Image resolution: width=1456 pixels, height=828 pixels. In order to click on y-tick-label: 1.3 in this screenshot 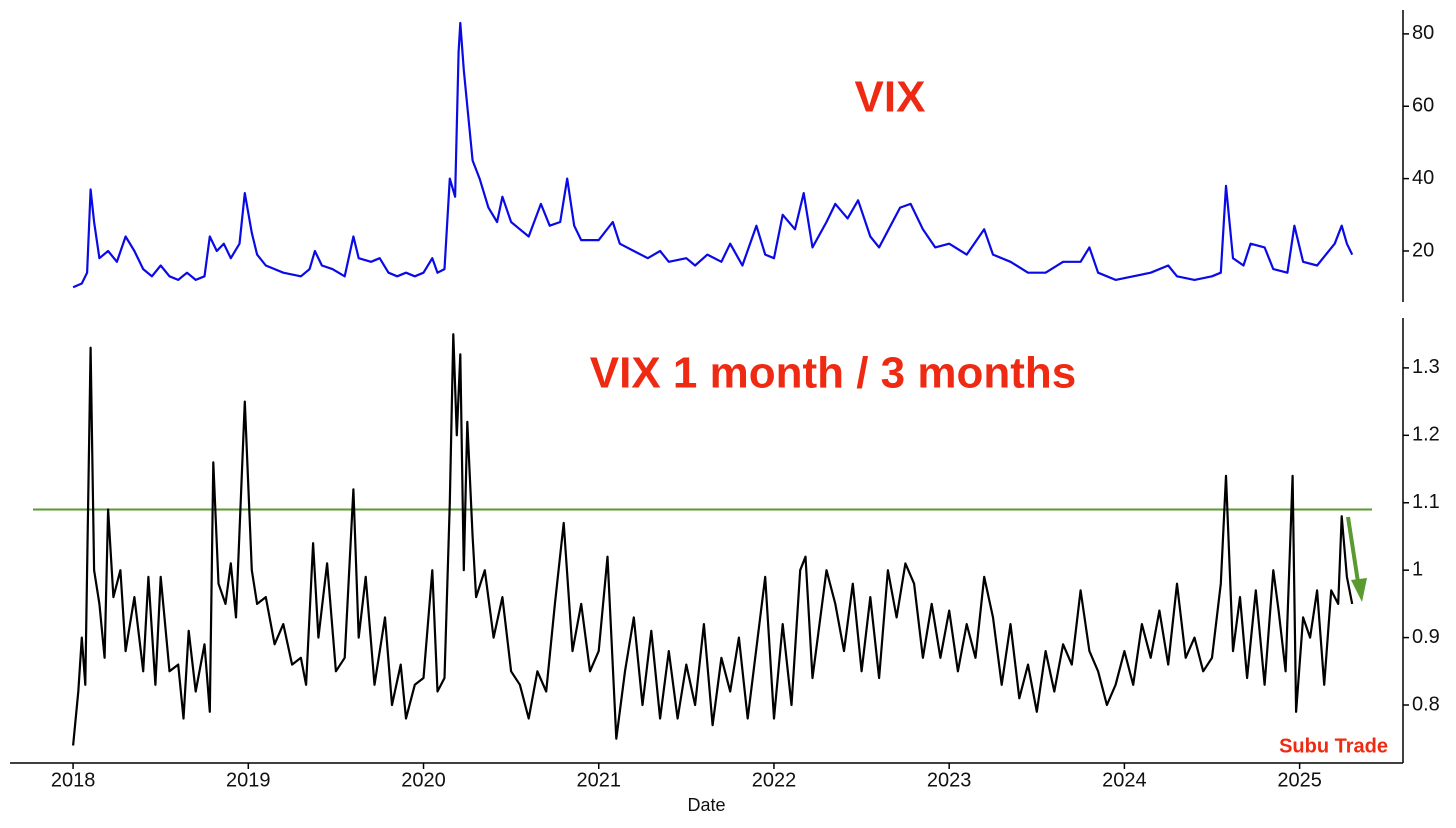, I will do `click(1426, 367)`.